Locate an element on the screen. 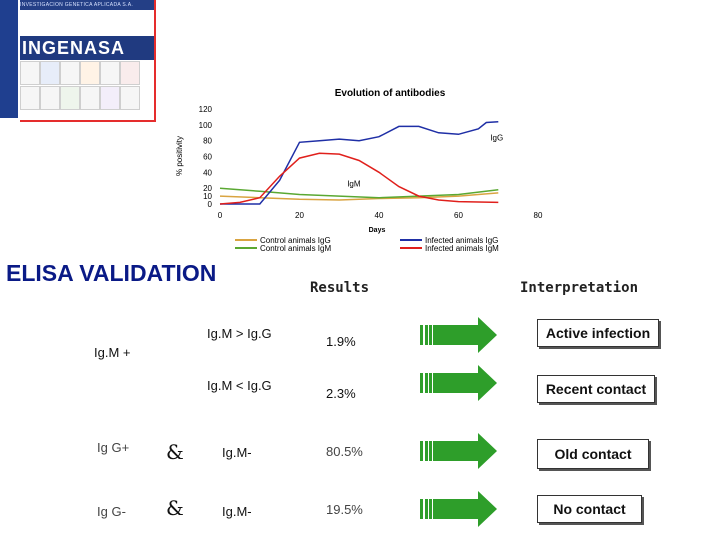  legend-label: Infected animals IgM is located at coordinates (462, 248).